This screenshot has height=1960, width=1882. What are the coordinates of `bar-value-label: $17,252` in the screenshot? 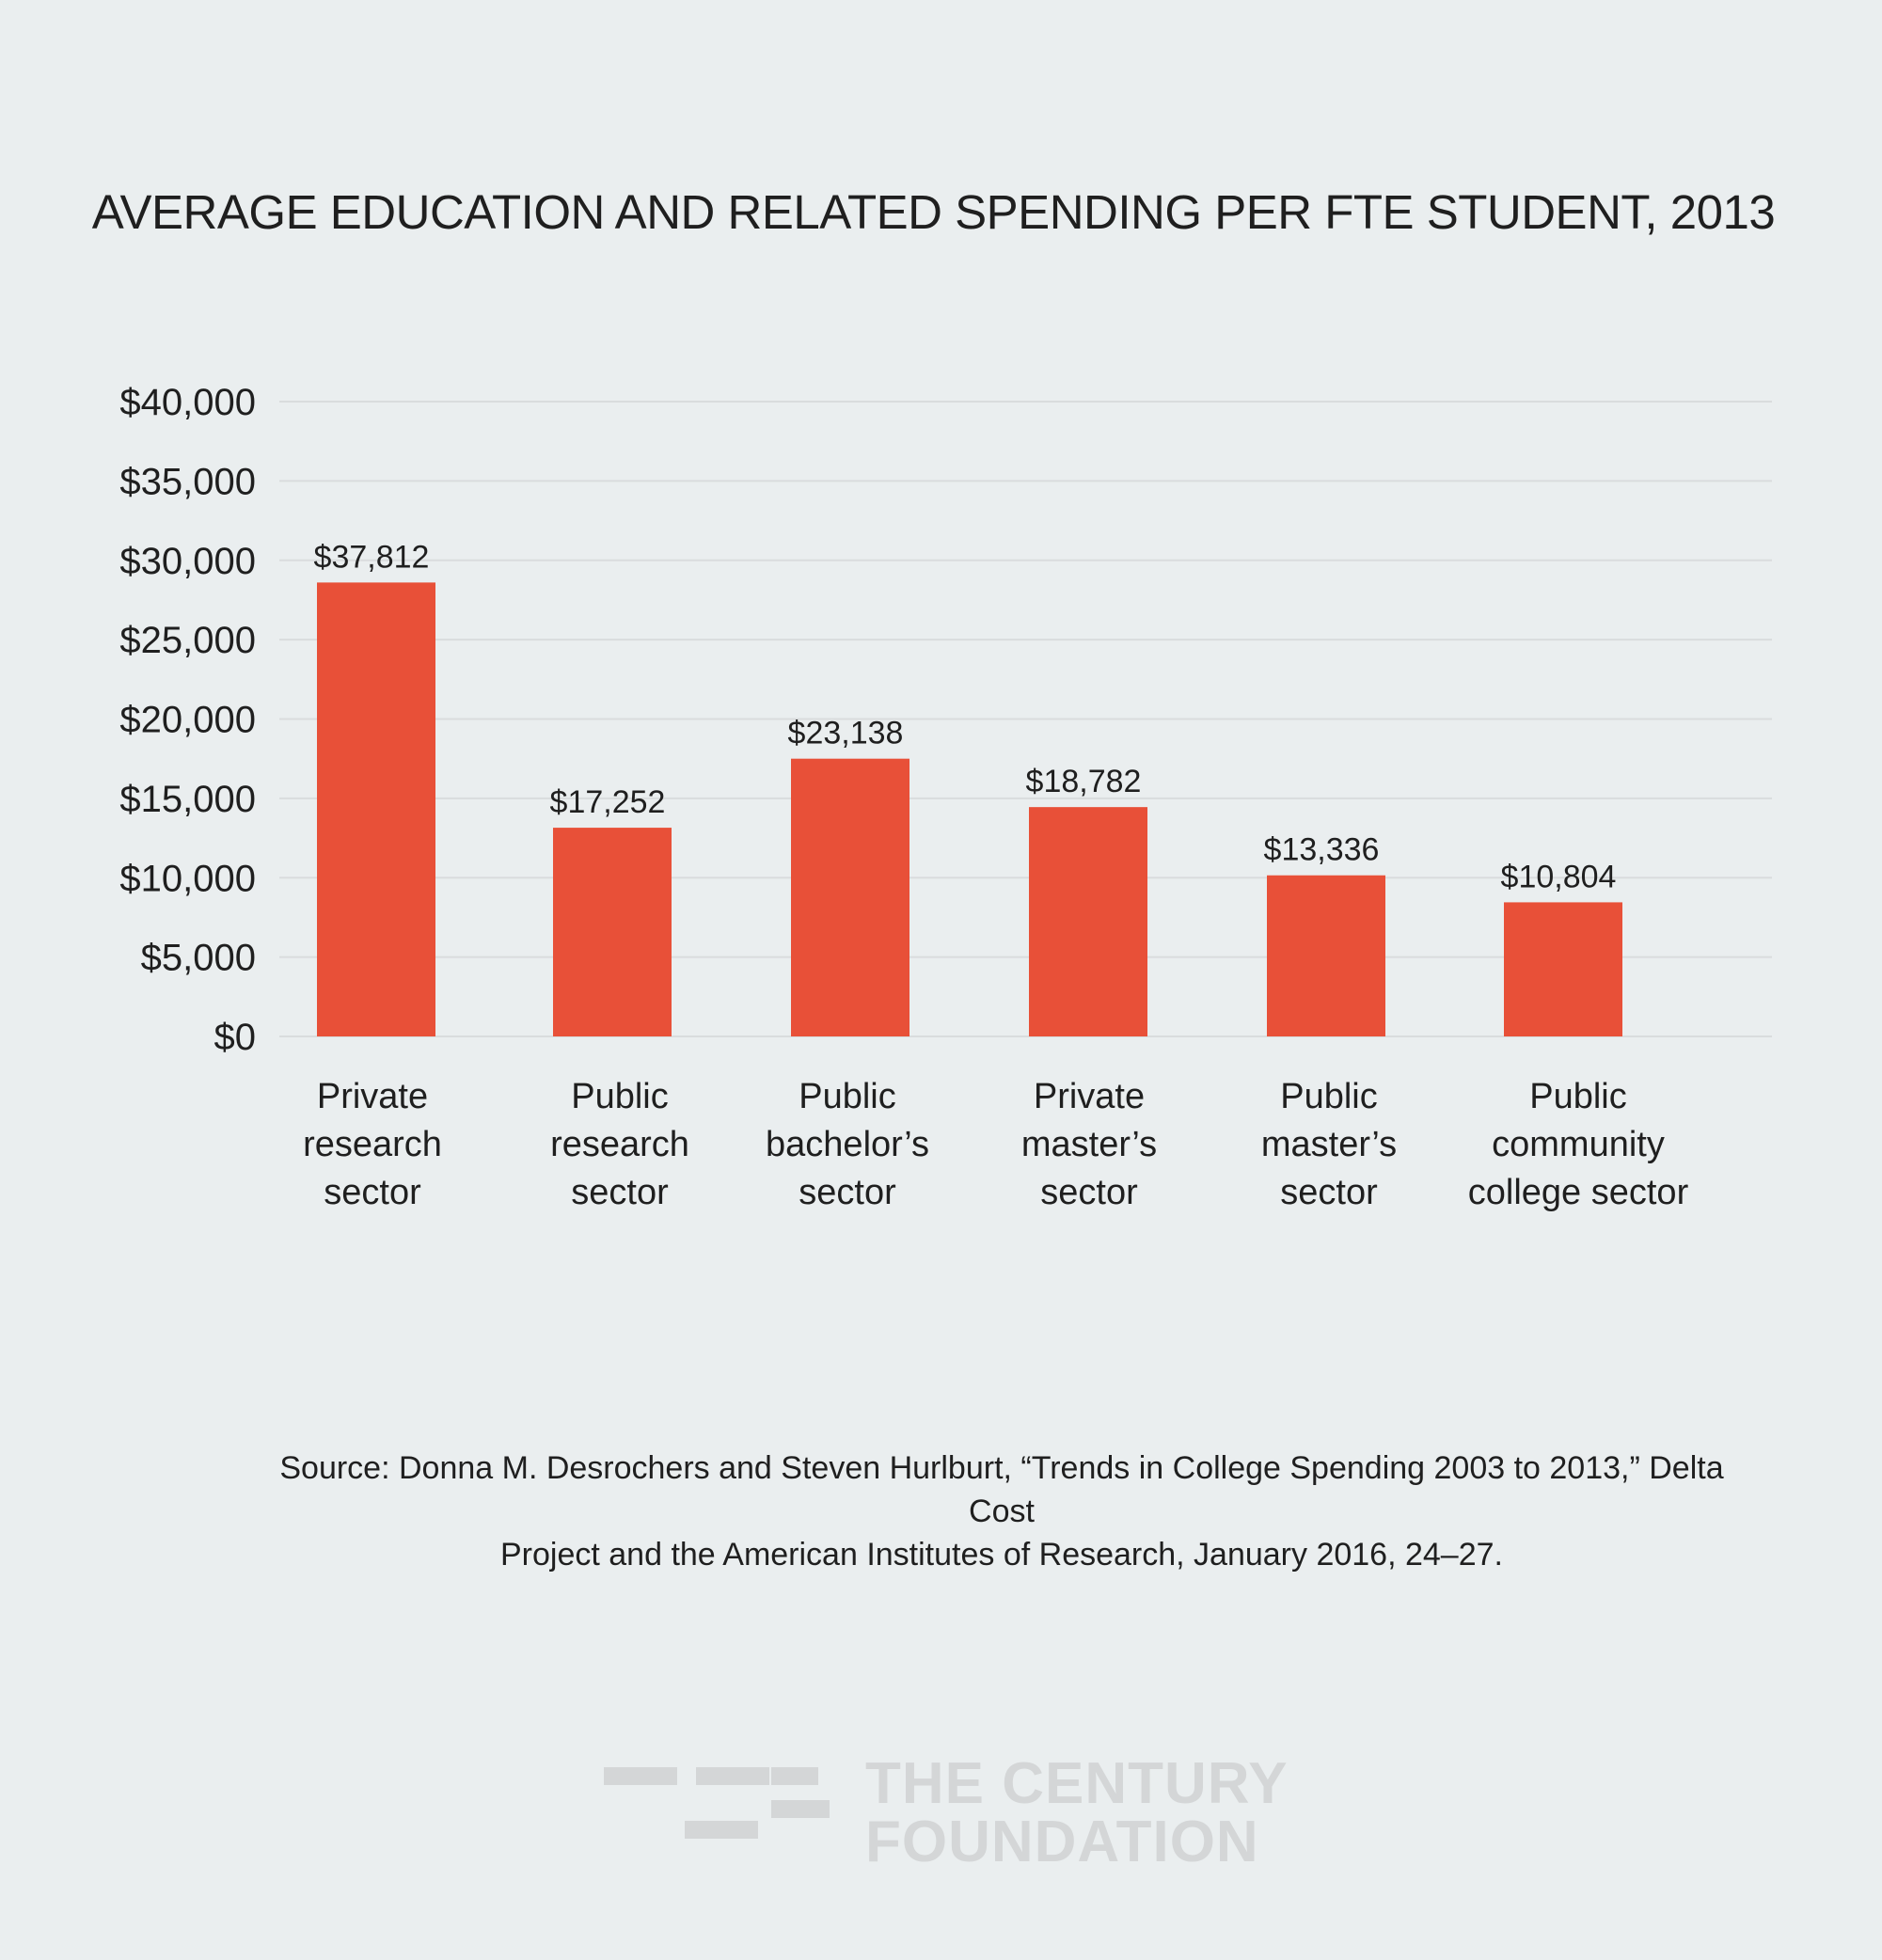 It's located at (608, 802).